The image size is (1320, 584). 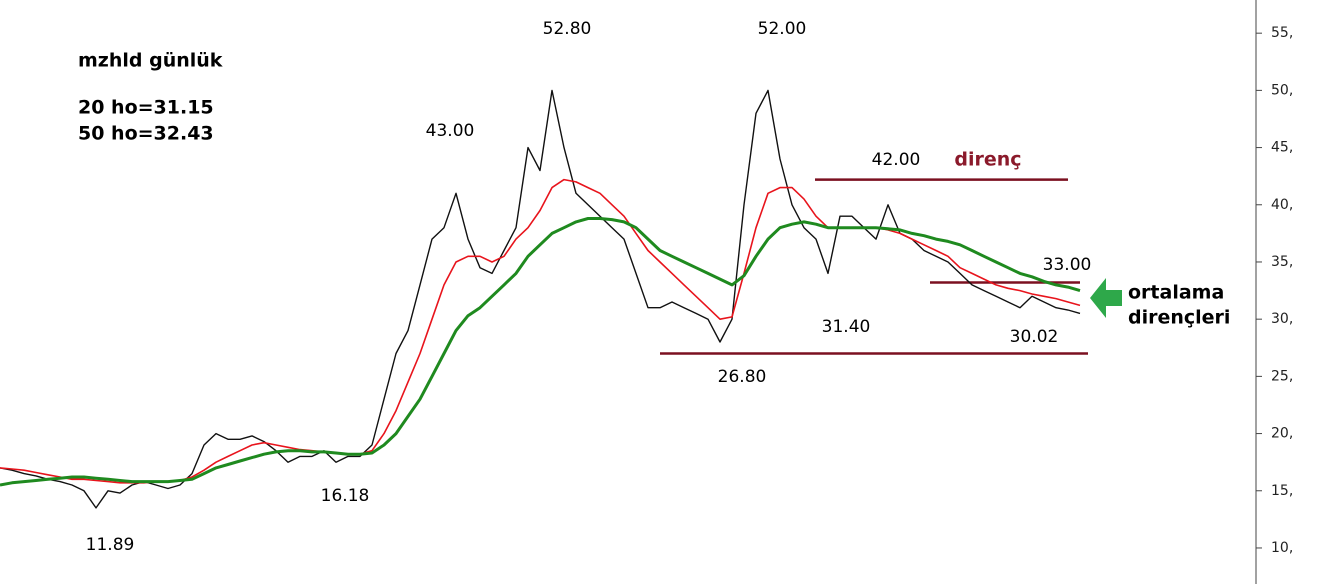 I want to click on annotation: 33.00, so click(x=1067, y=265).